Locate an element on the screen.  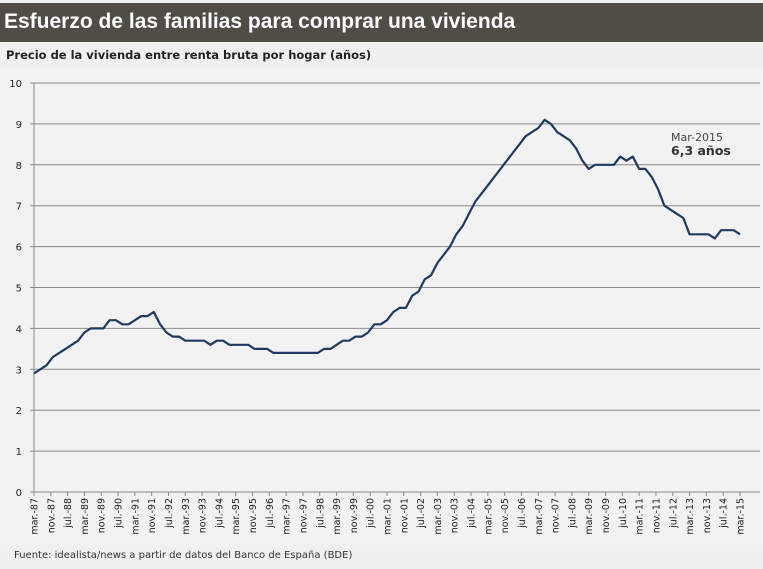
x-tick-label: jul.-02 is located at coordinates (421, 513).